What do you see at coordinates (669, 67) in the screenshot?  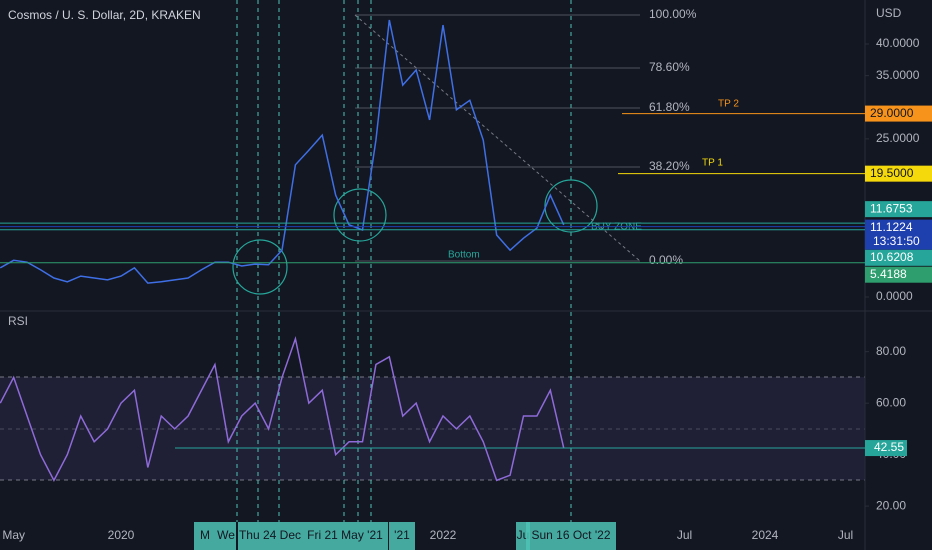 I see `fib-label: 78.60%` at bounding box center [669, 67].